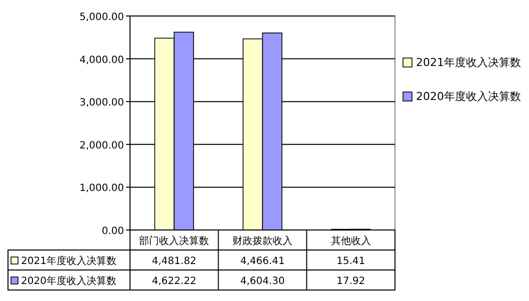 The height and width of the screenshot is (301, 529). What do you see at coordinates (101, 188) in the screenshot?
I see `y-tick-label: 1,000.00` at bounding box center [101, 188].